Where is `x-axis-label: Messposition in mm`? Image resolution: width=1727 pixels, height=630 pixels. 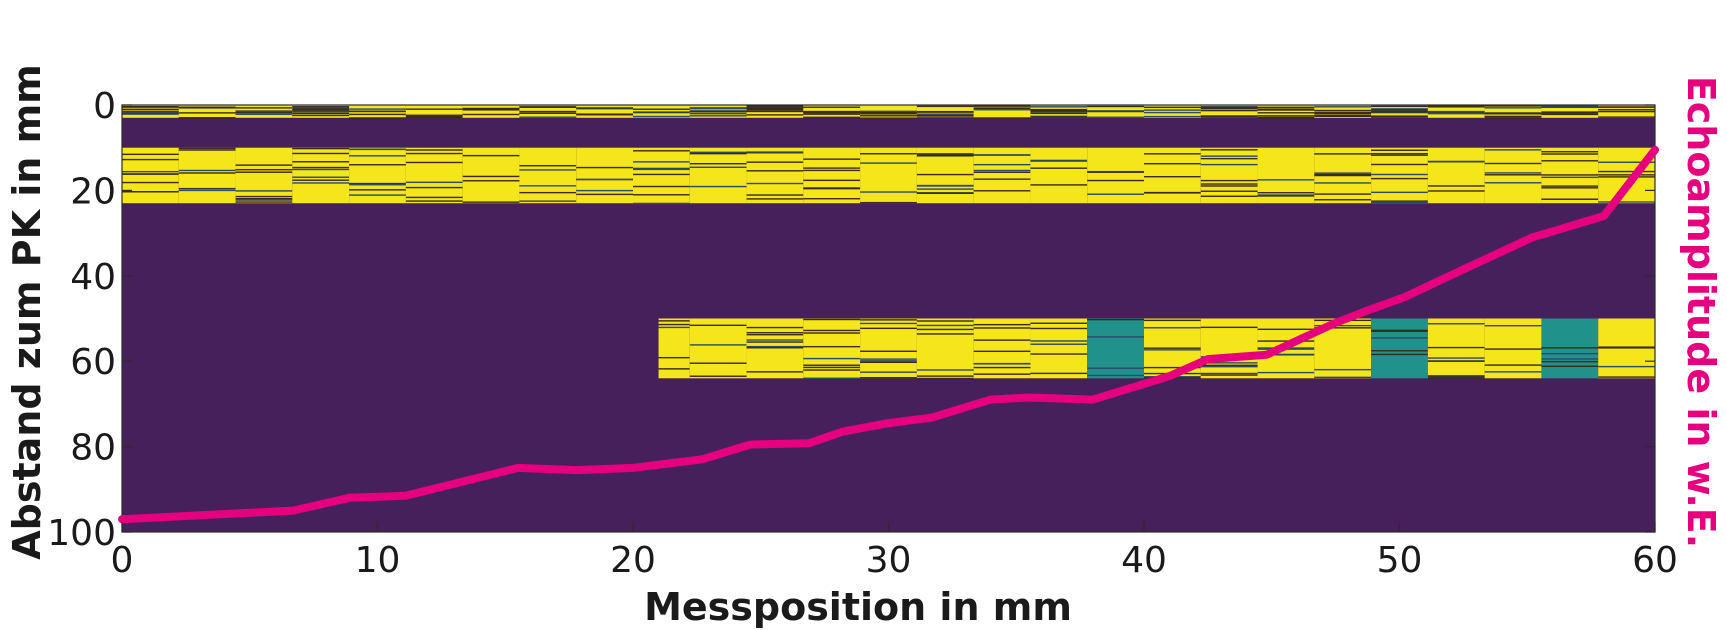 x-axis-label: Messposition in mm is located at coordinates (858, 607).